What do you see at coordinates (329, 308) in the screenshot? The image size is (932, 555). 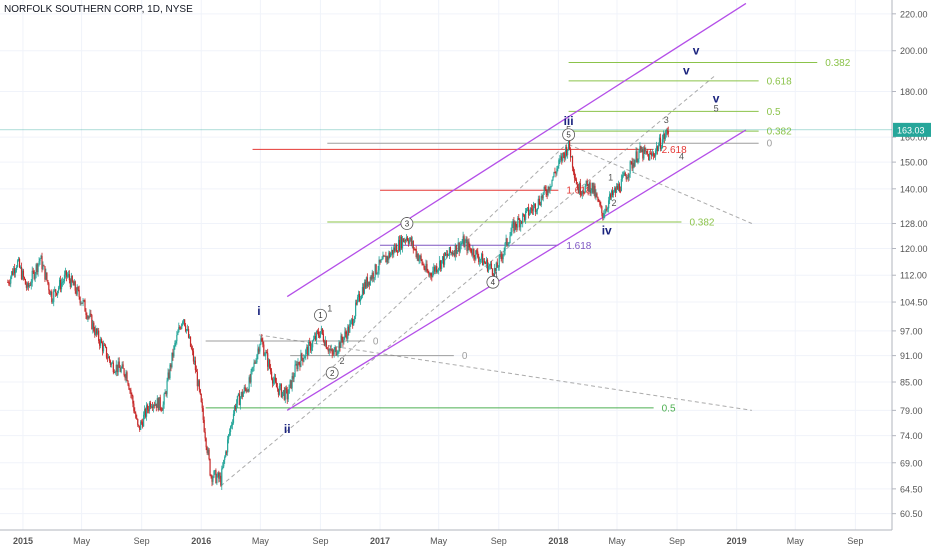 I see `wave-label: 1` at bounding box center [329, 308].